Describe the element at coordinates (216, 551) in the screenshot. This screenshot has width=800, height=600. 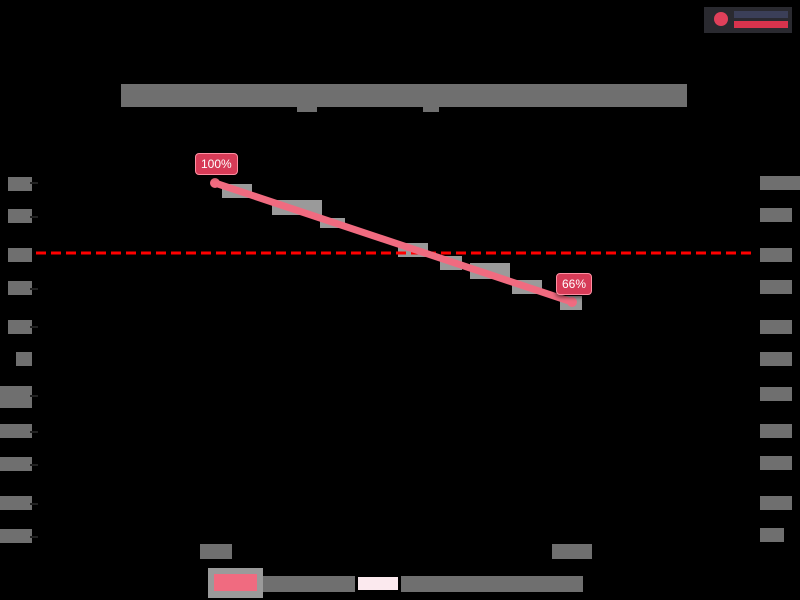
I see `x-axis-tick: [obscured x1]` at that location.